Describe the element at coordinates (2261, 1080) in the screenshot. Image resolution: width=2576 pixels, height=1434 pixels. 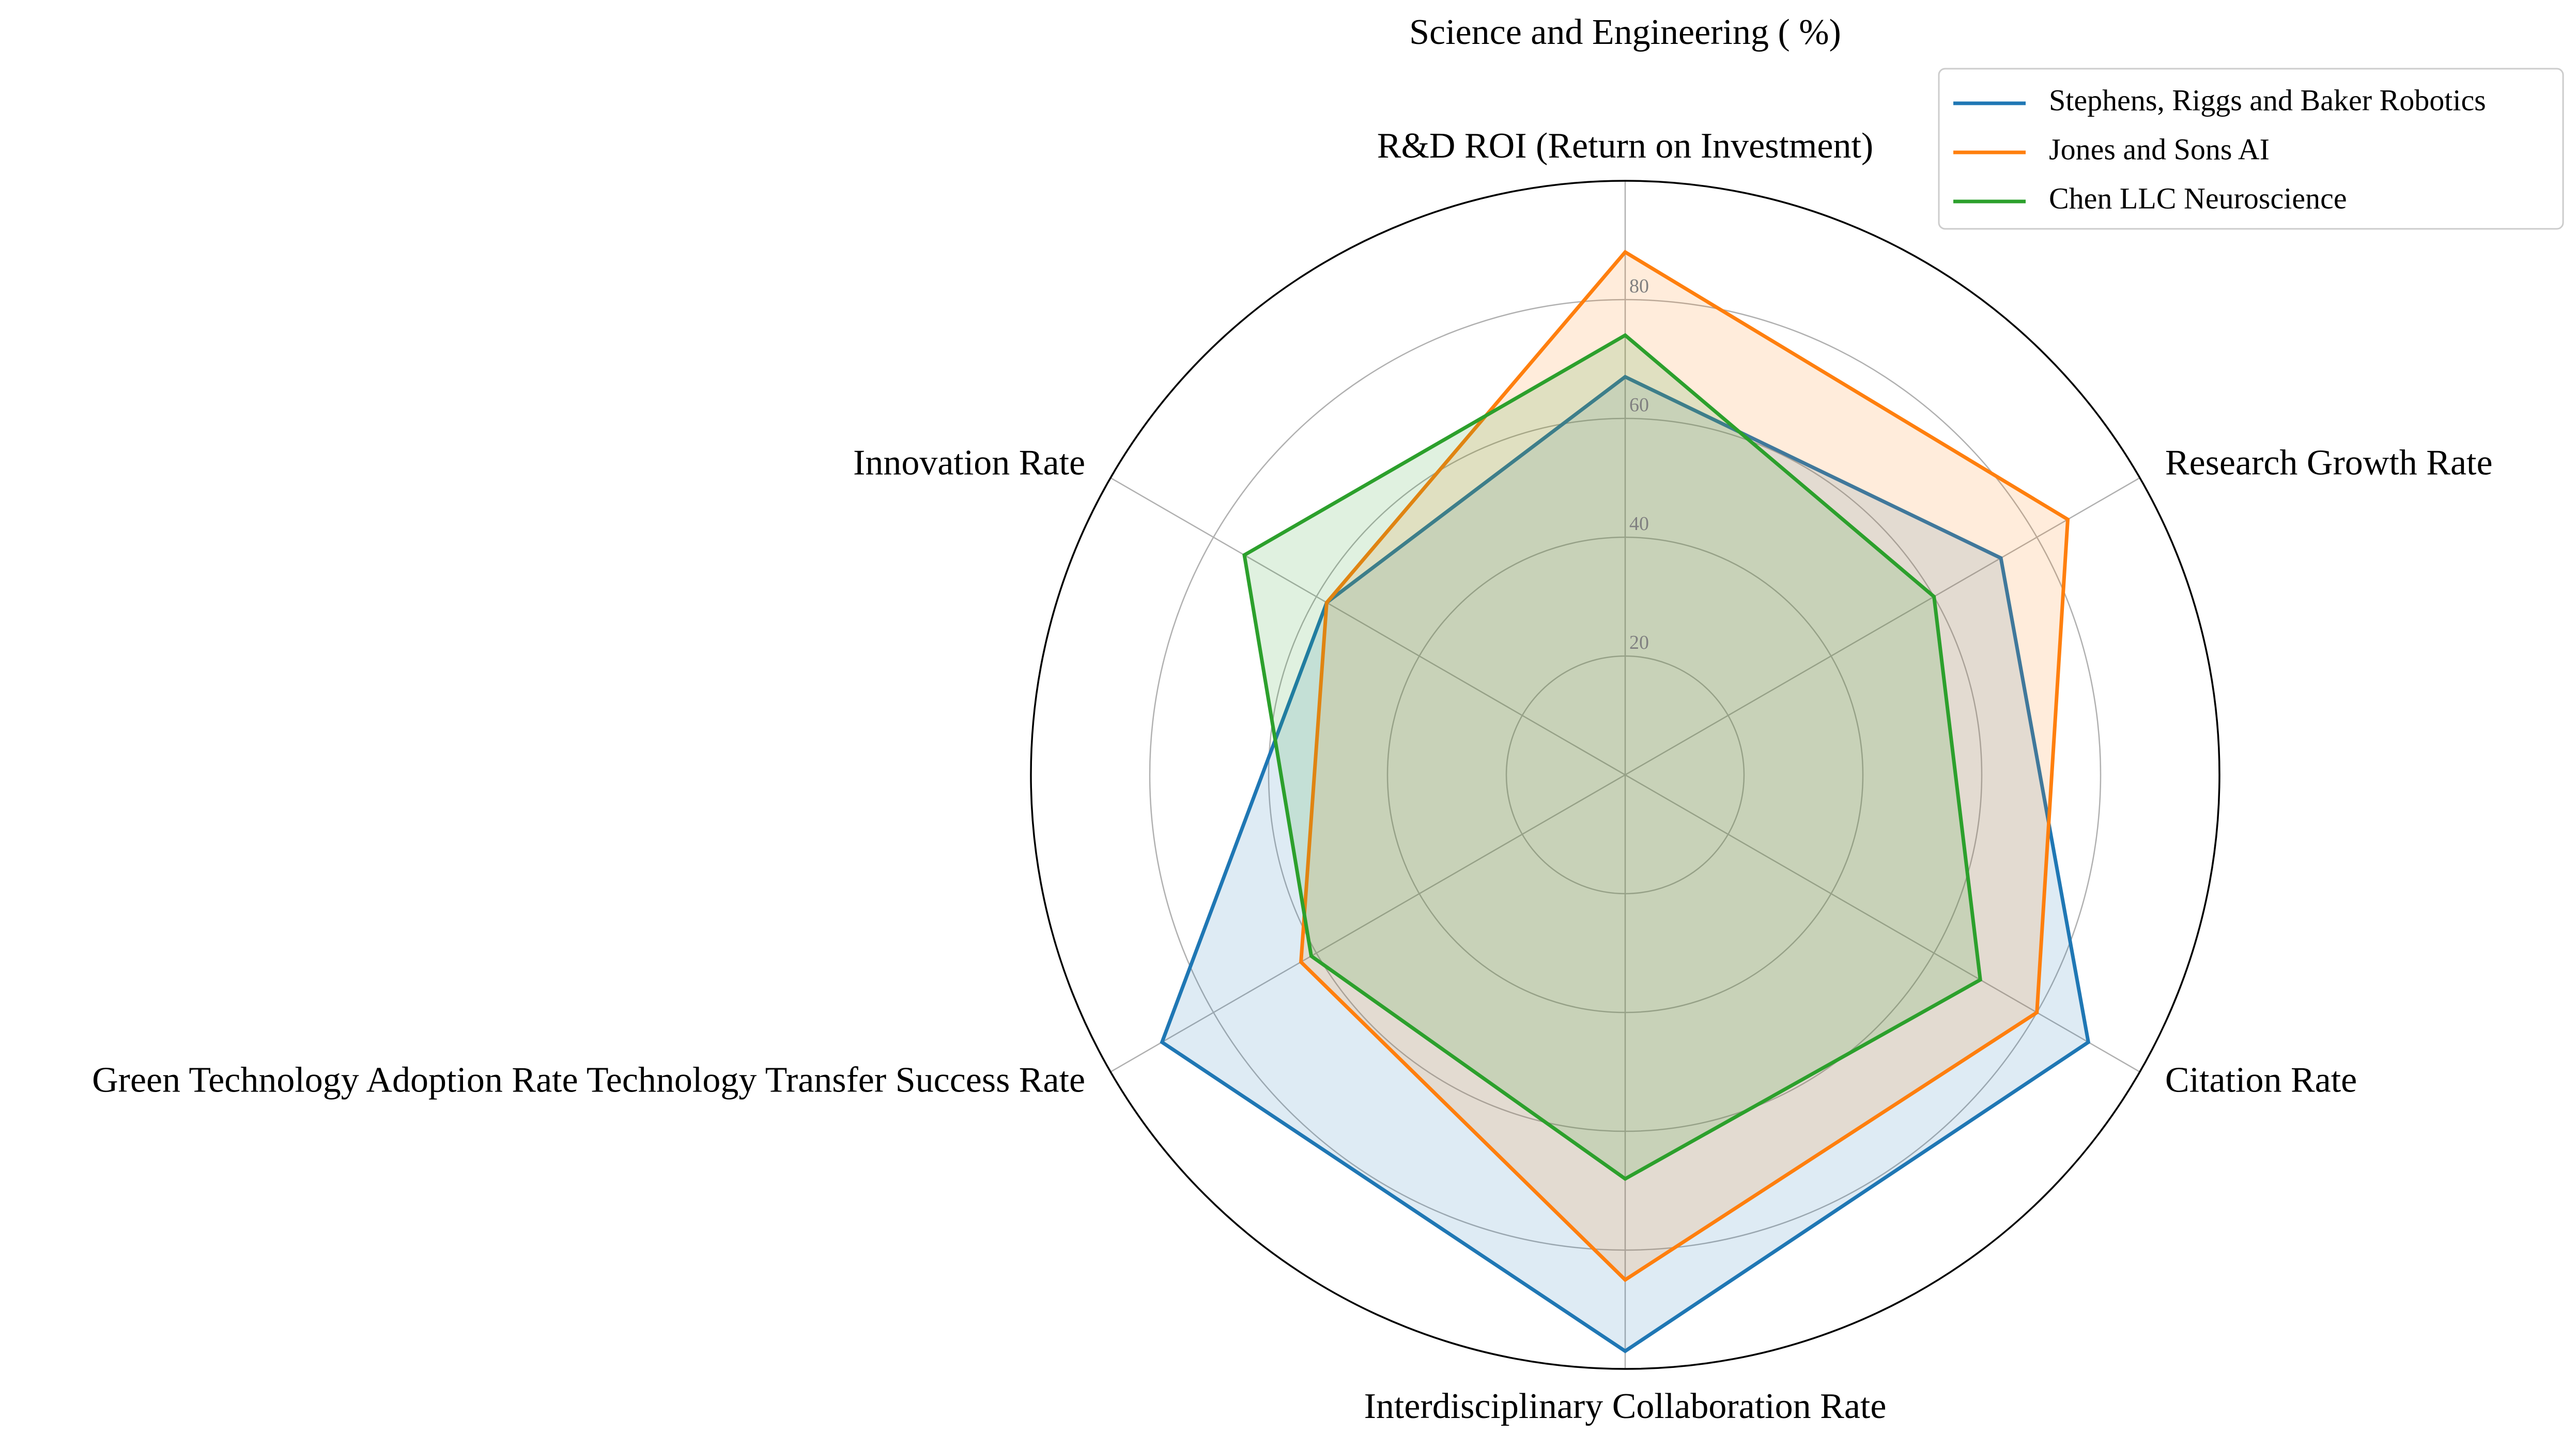
I see `axis-label: Citation Rate` at that location.